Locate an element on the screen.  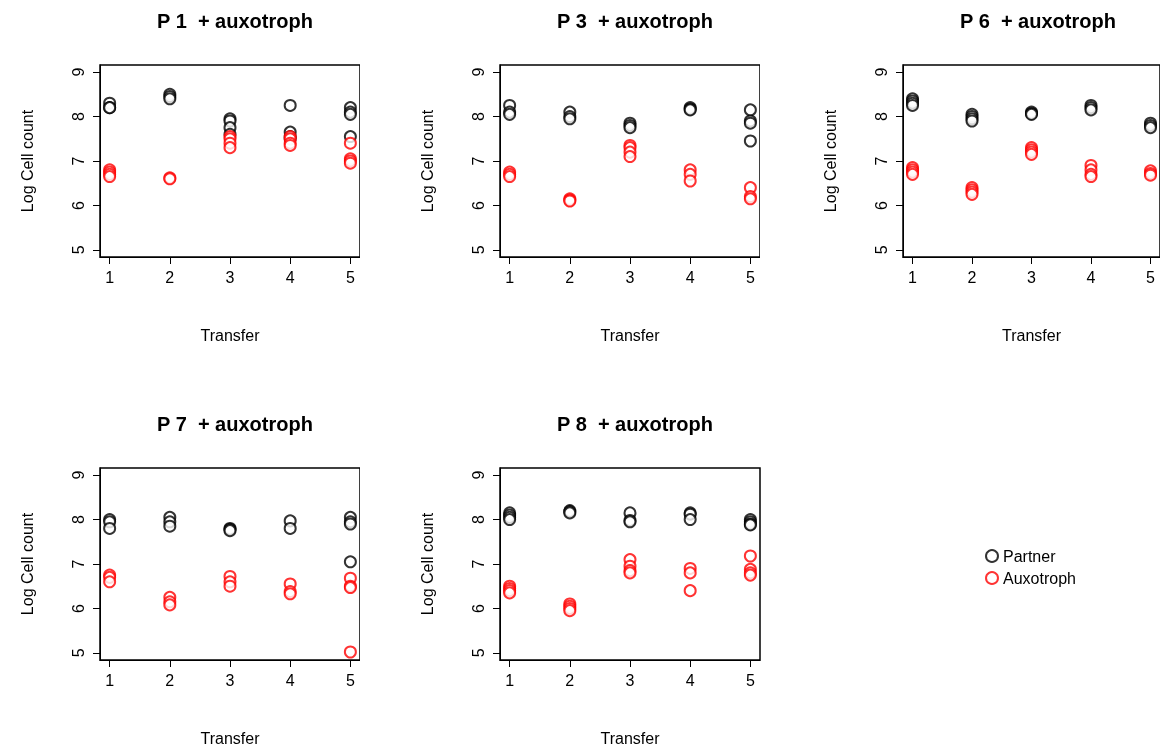
legend-label: Auxotroph is located at coordinates (1039, 578).